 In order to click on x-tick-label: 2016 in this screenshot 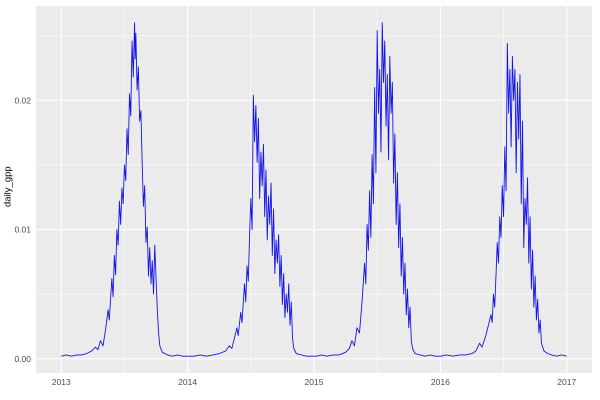, I will do `click(440, 382)`.